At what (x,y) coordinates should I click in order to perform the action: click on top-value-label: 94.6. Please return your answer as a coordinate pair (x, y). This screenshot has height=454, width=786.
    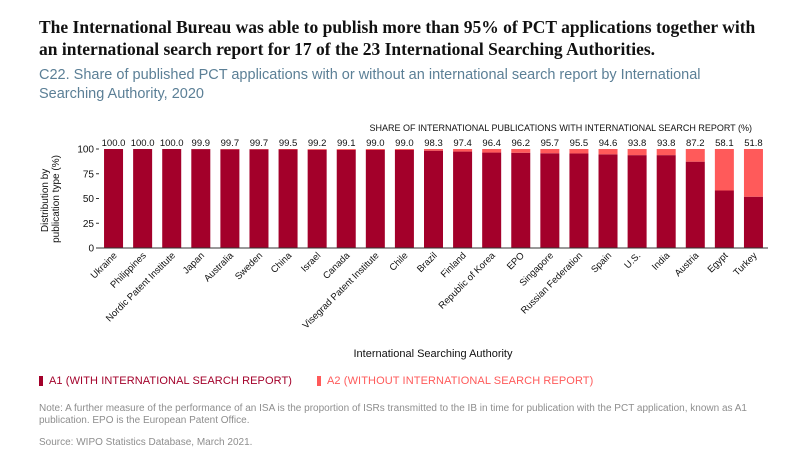
    Looking at the image, I should click on (608, 143).